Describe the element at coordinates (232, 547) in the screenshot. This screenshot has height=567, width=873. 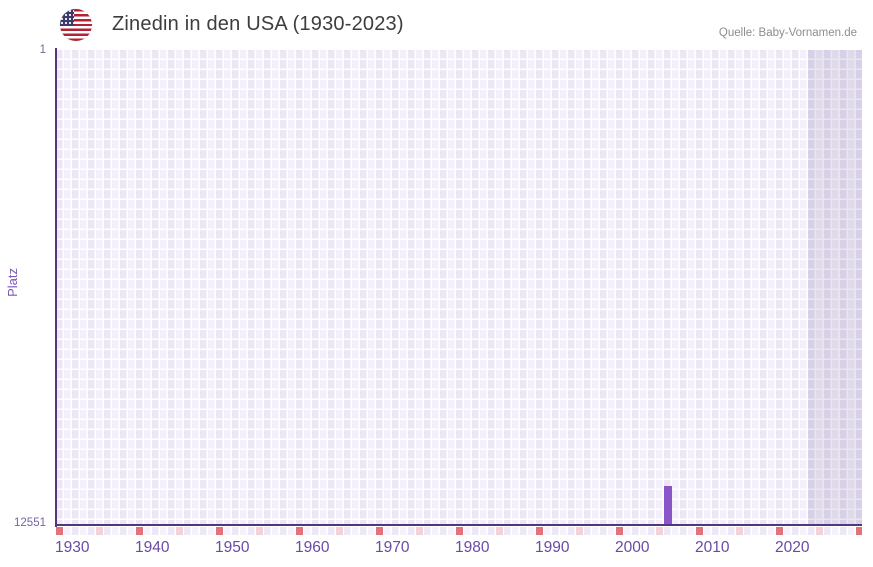
I see `x-axis-label: 1950` at that location.